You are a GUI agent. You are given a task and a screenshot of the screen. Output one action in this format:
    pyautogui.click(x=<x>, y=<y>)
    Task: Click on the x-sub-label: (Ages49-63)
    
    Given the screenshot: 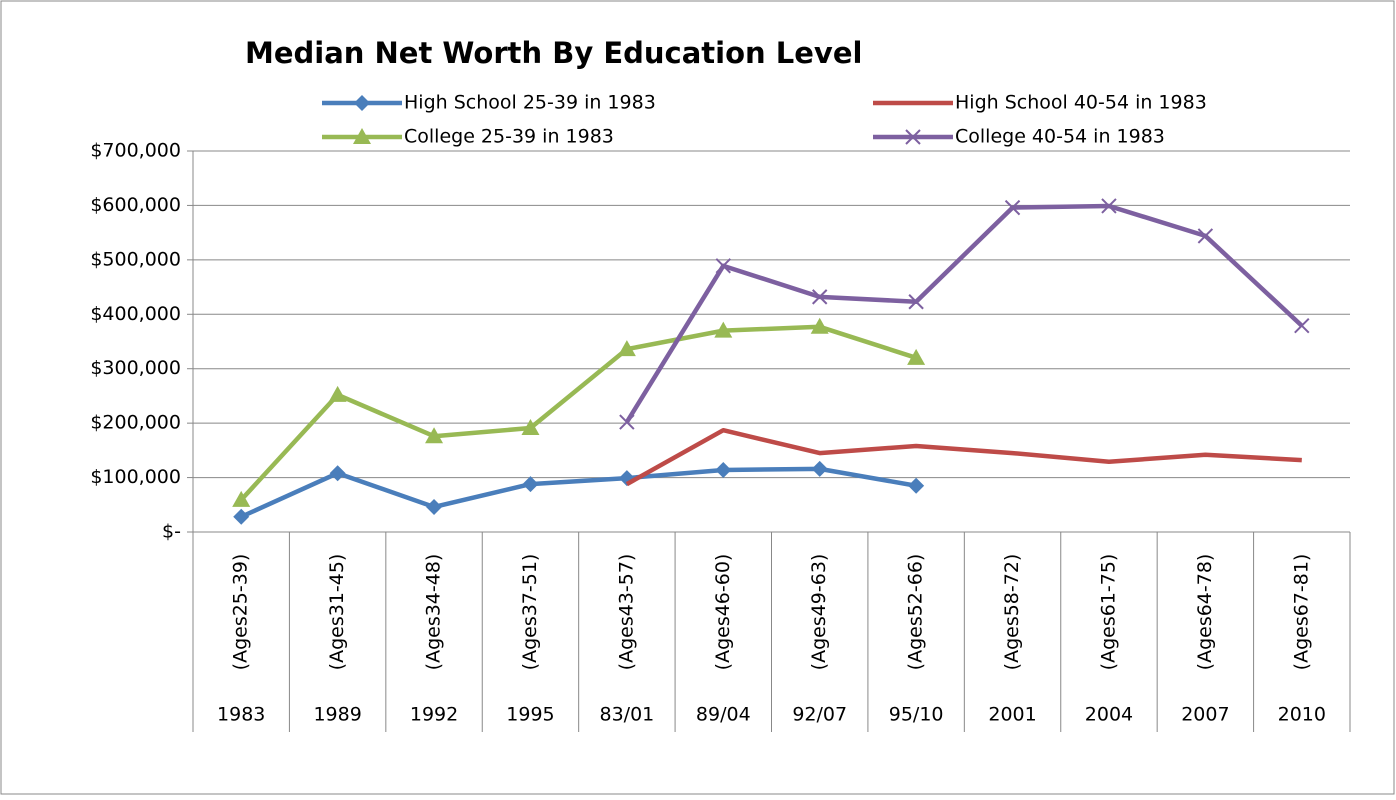 What is the action you would take?
    pyautogui.click(x=819, y=612)
    